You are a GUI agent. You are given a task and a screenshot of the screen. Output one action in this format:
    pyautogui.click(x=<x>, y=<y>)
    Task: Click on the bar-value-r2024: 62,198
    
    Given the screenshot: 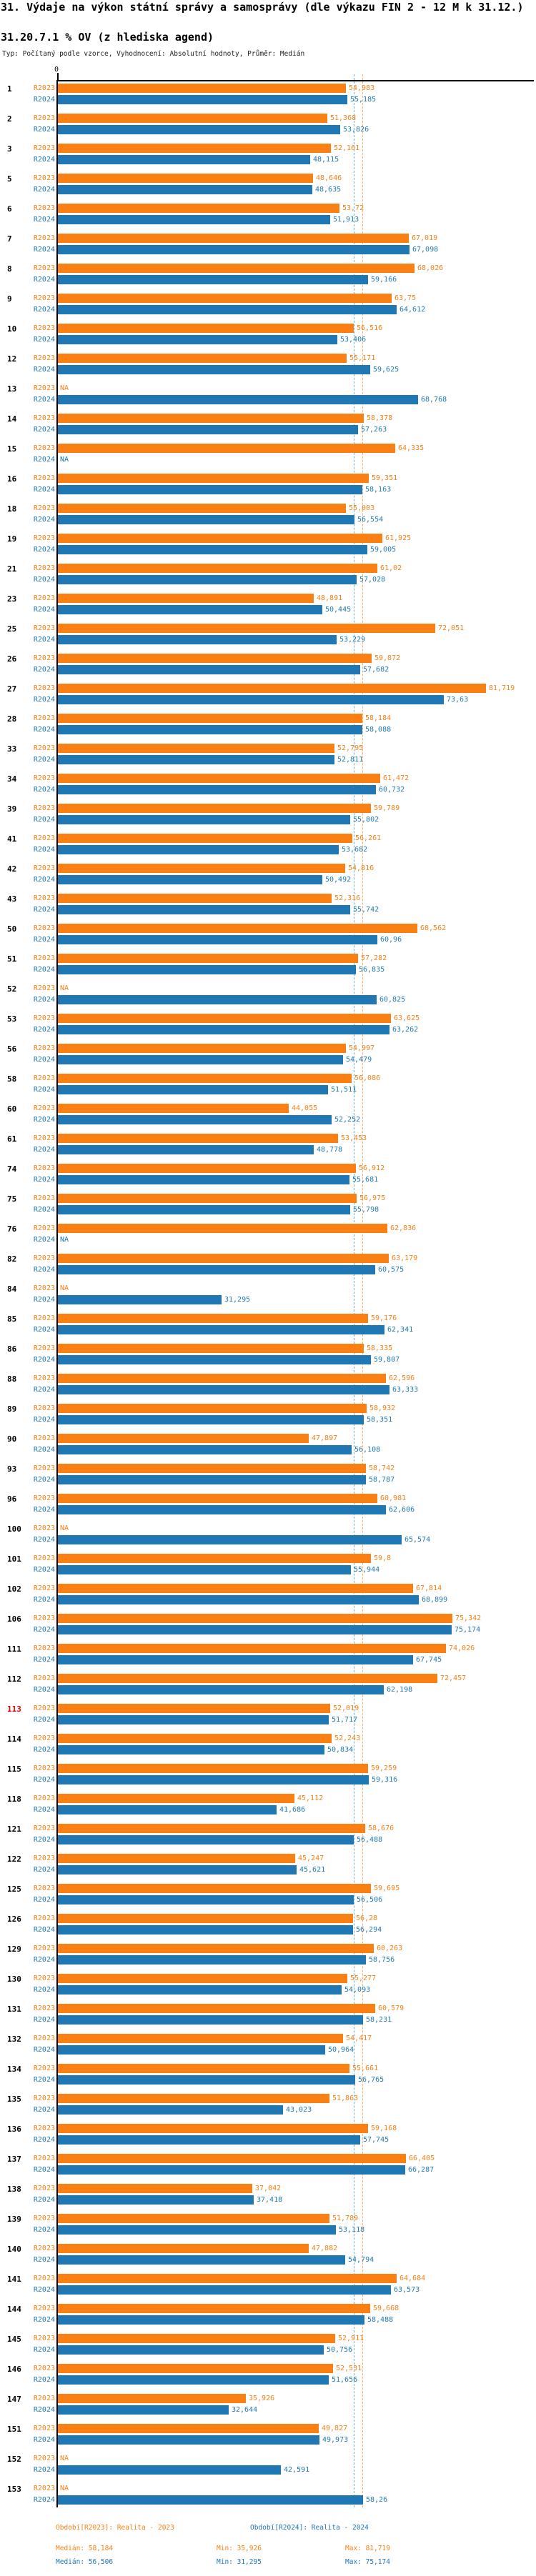 What is the action you would take?
    pyautogui.click(x=400, y=1690)
    